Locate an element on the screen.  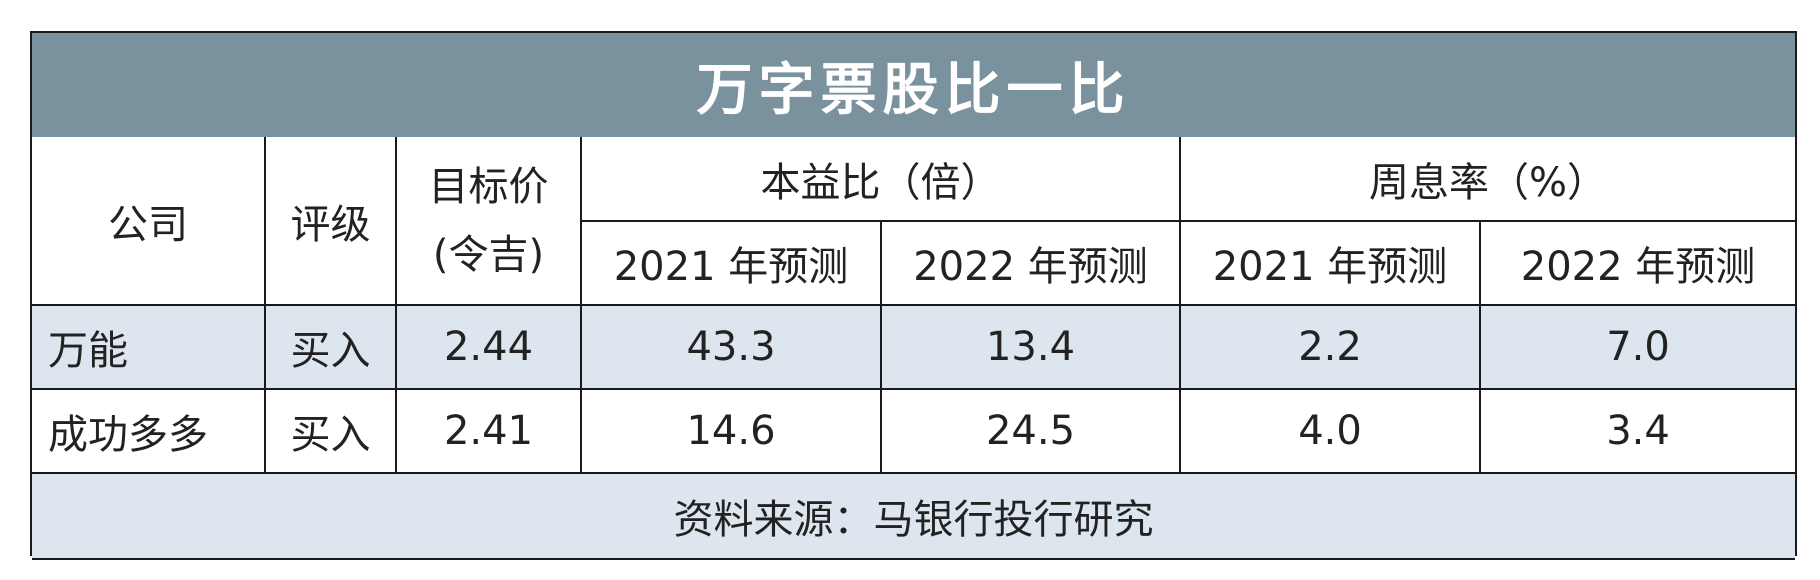
header-yield-group: 周息率（%） is located at coordinates (1487, 179).